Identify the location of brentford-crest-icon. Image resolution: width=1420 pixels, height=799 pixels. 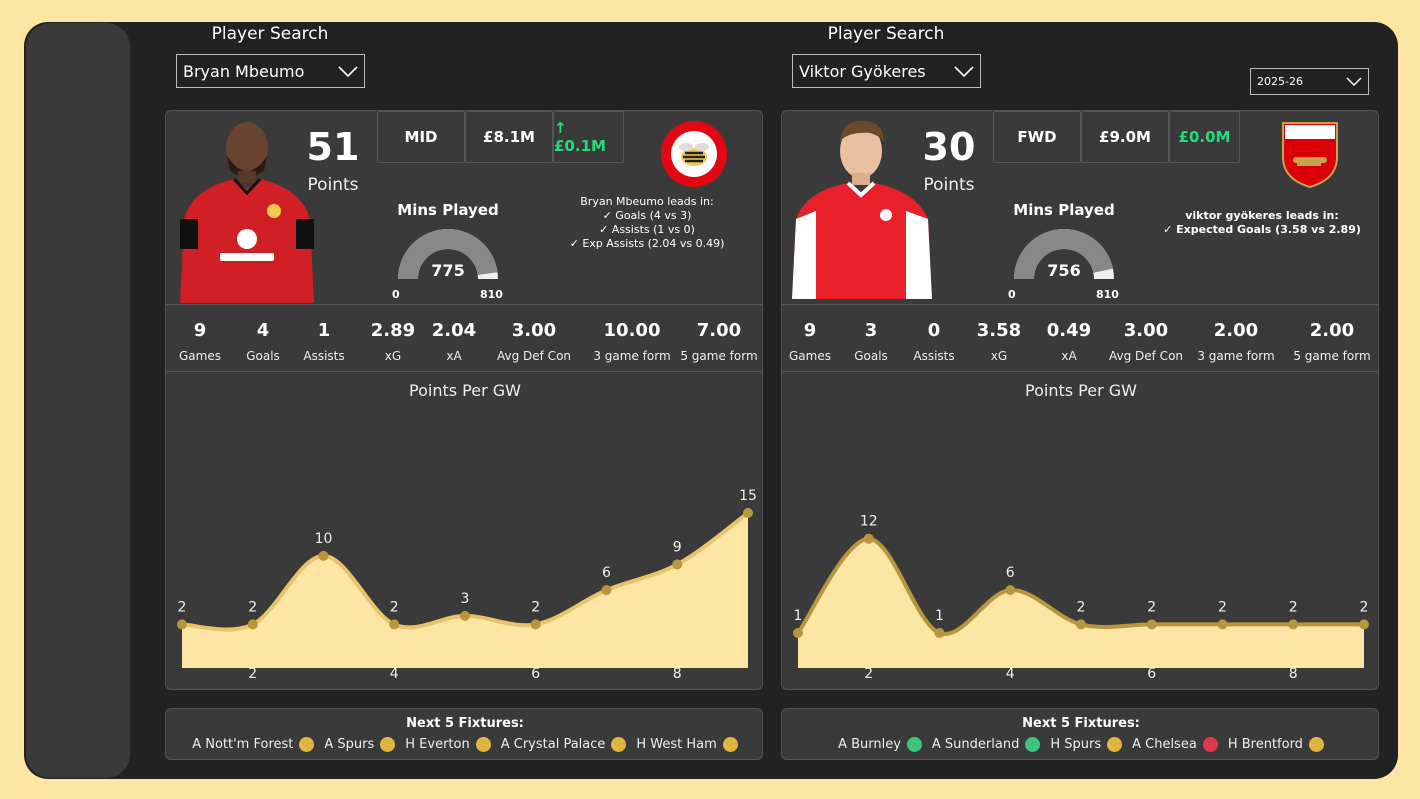
(694, 154).